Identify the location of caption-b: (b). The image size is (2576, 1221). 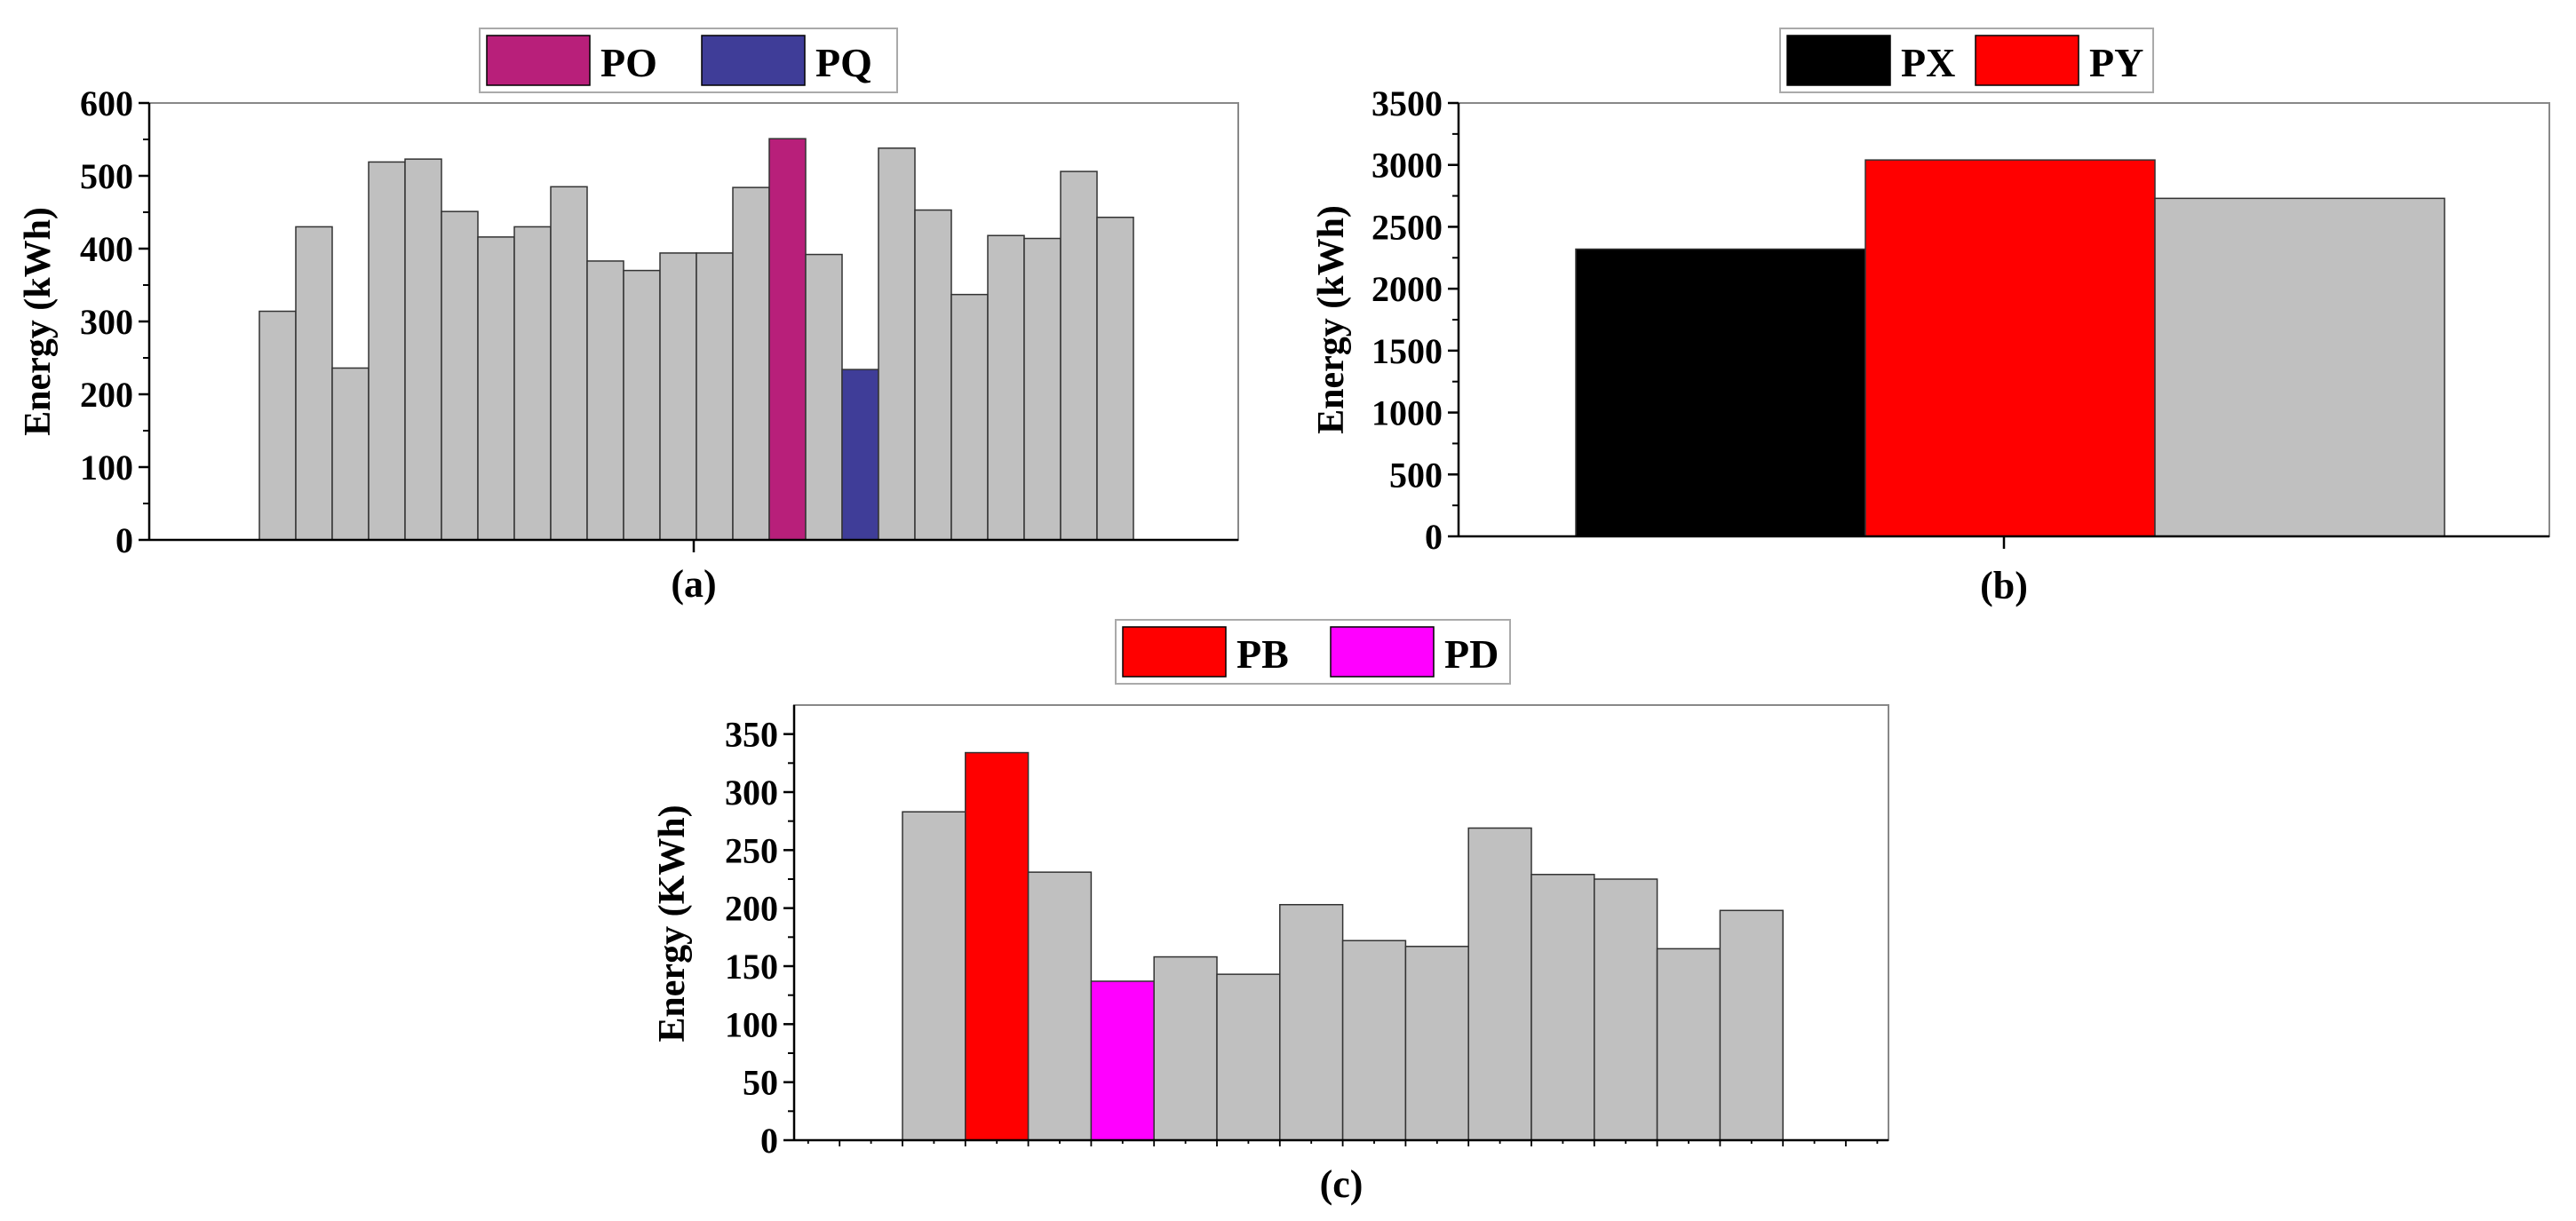
(2004, 586).